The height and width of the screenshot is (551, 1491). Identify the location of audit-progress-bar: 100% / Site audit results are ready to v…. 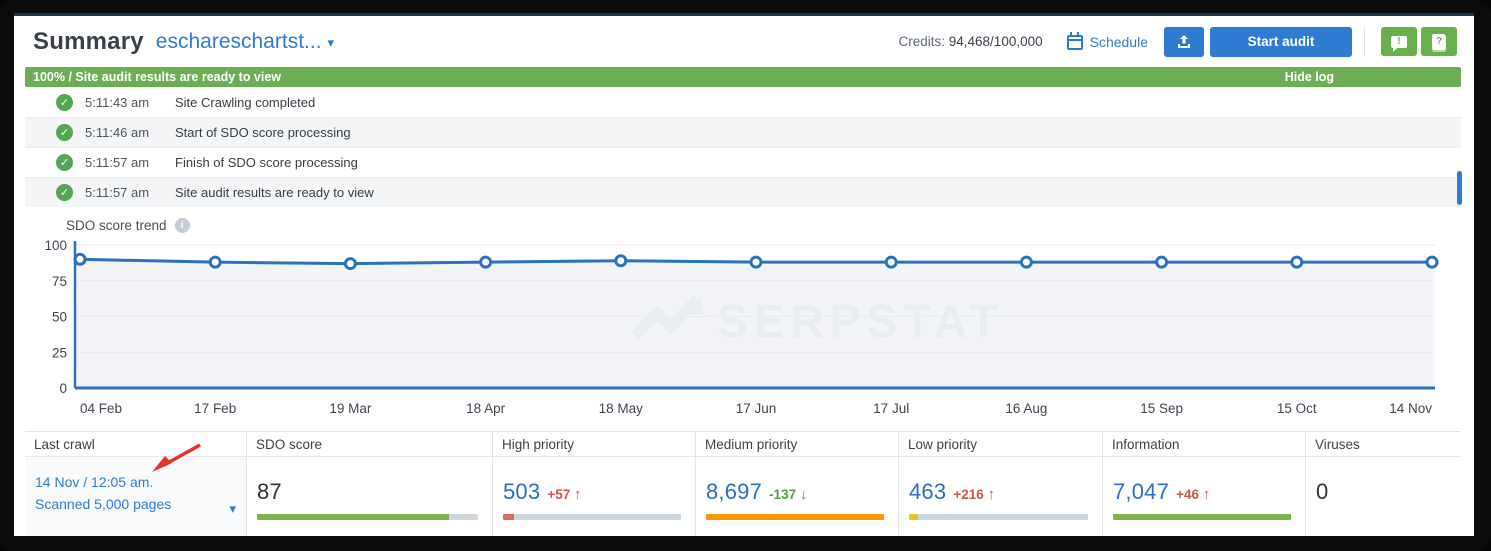
(743, 77).